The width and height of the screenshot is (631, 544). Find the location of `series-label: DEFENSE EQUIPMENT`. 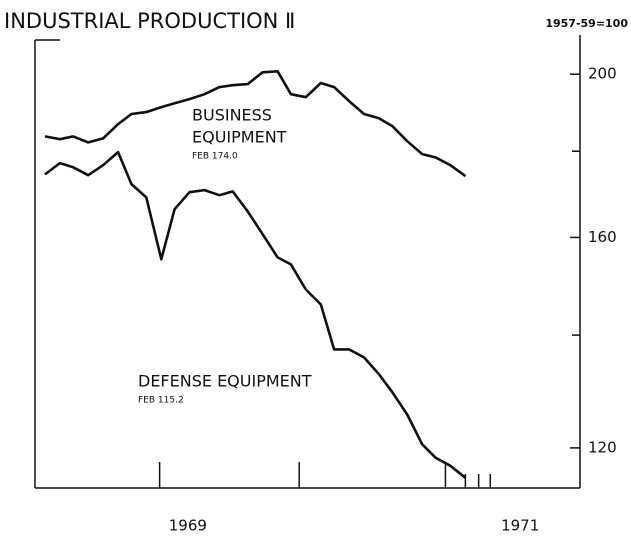

series-label: DEFENSE EQUIPMENT is located at coordinates (225, 381).